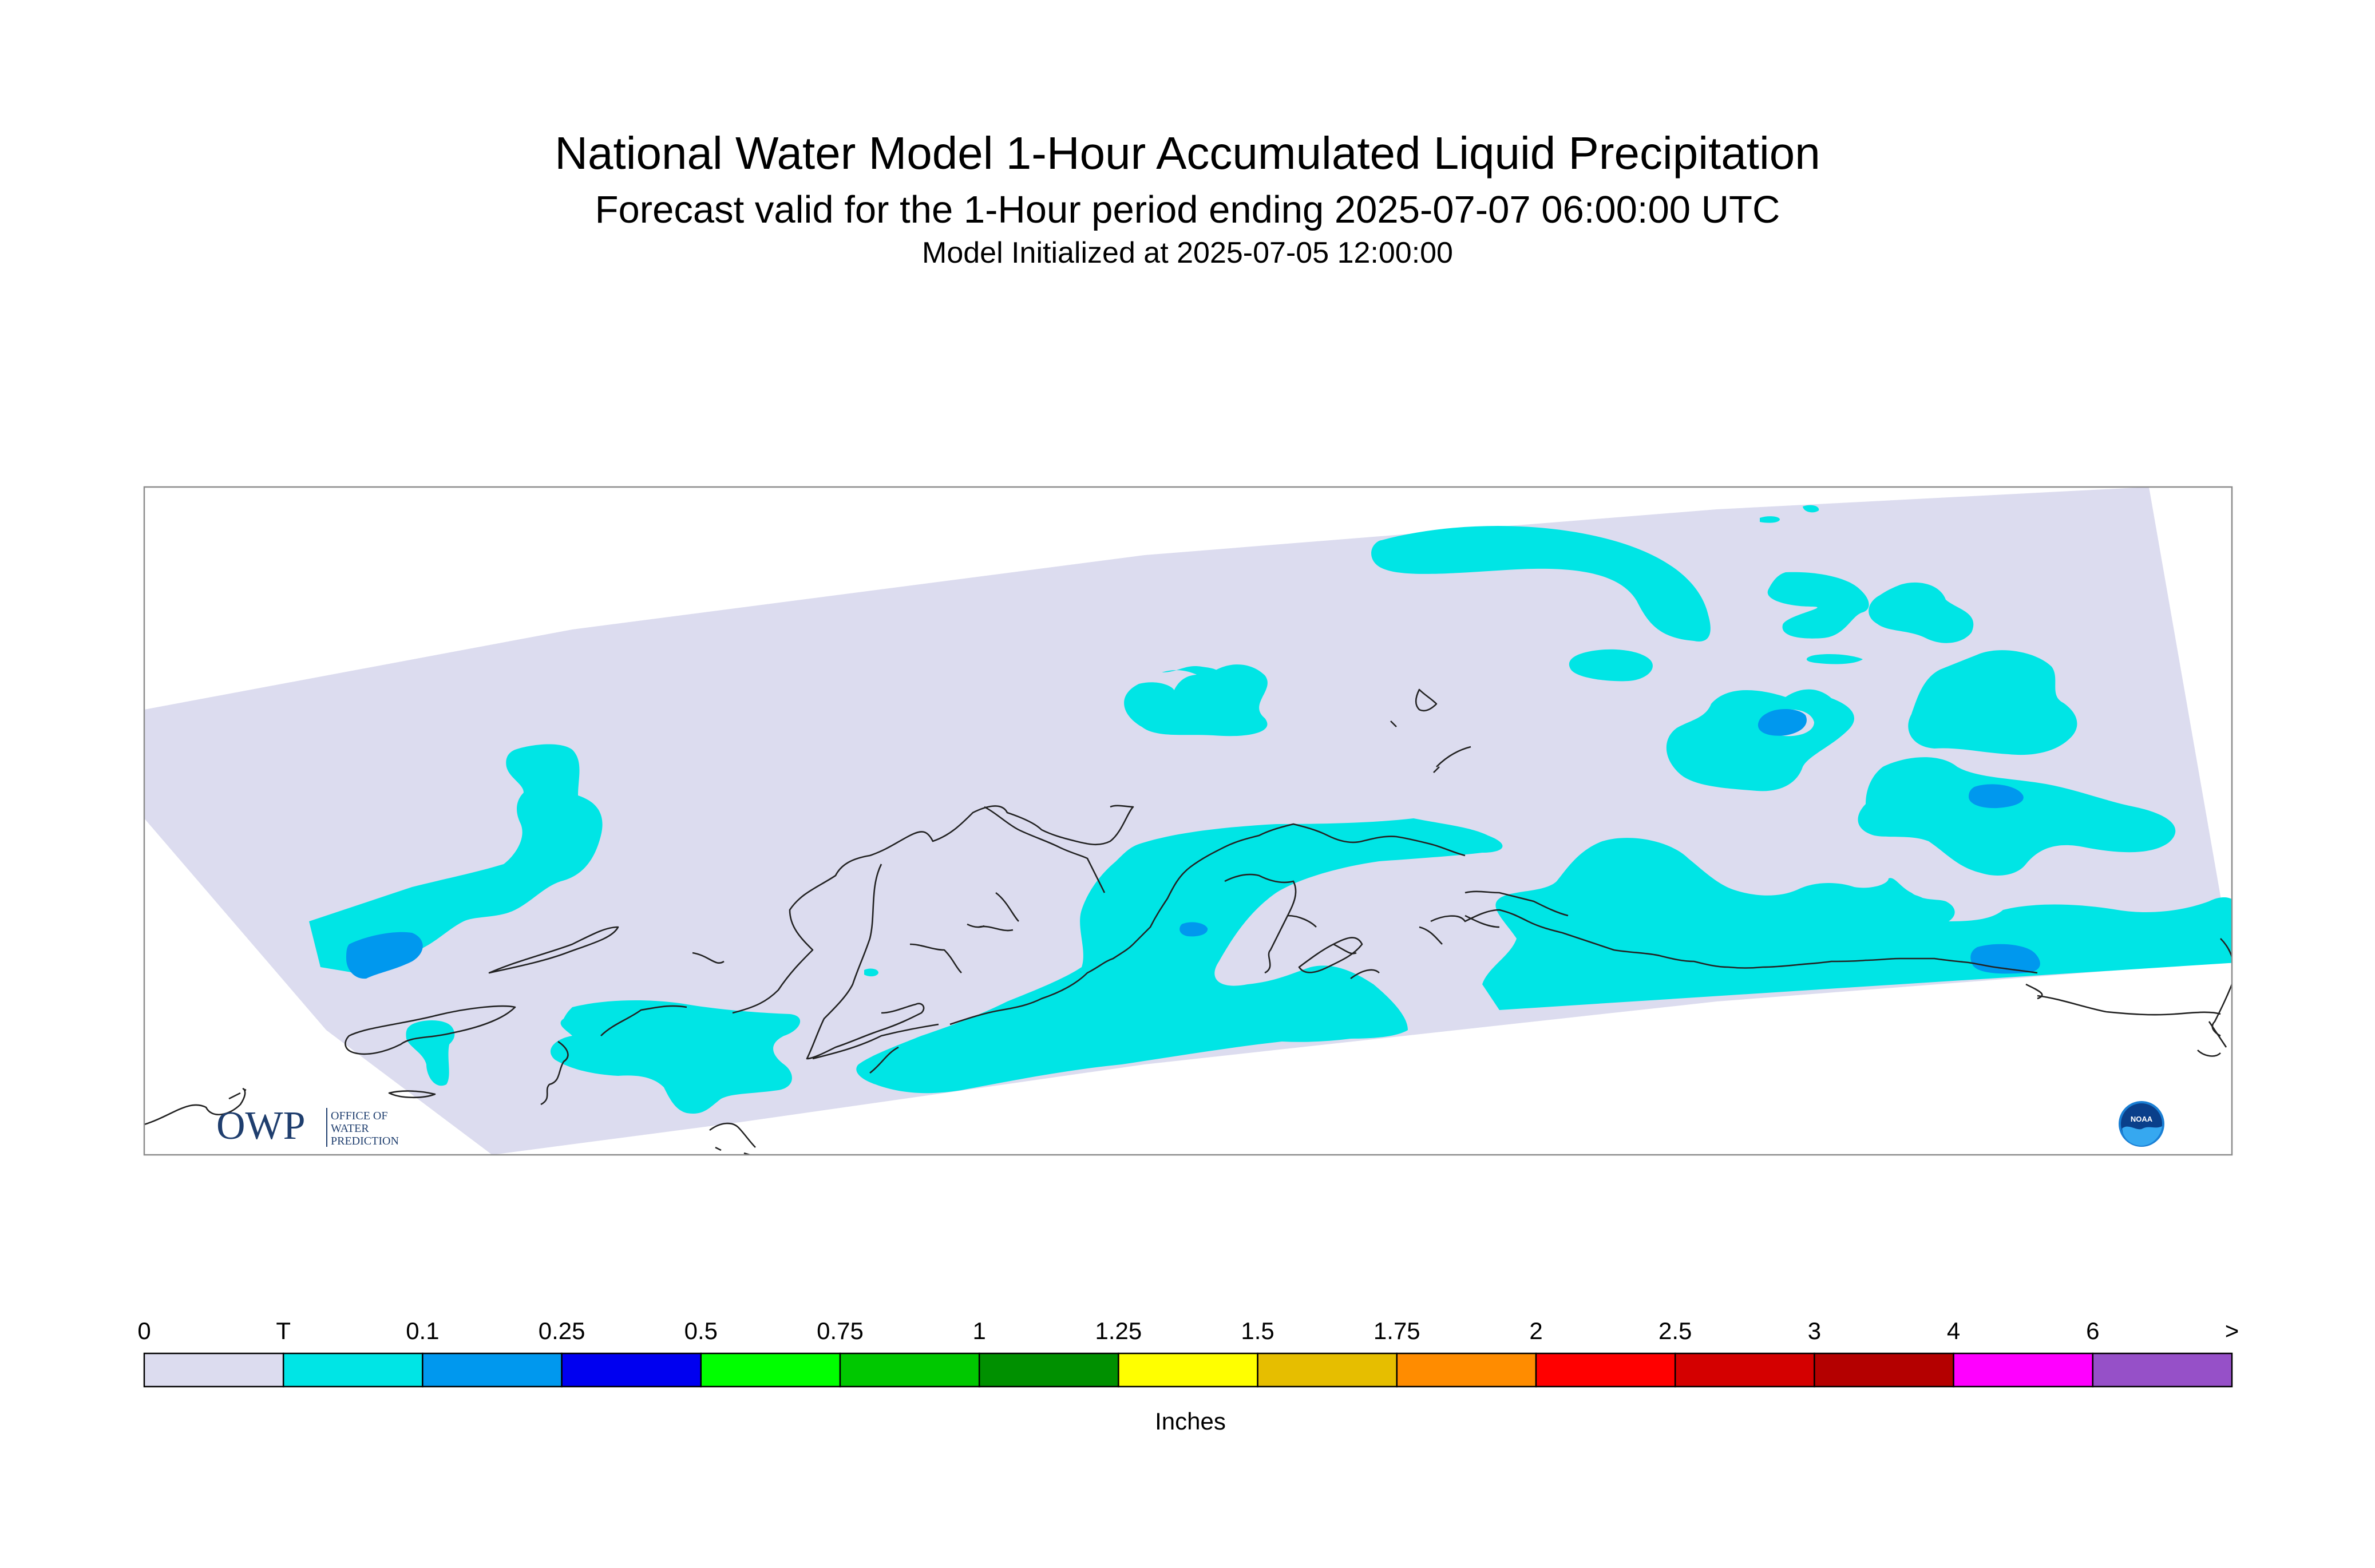 Image resolution: width=2375 pixels, height=1568 pixels. Describe the element at coordinates (2093, 1330) in the screenshot. I see `colorbar-tick-label: 6` at that location.